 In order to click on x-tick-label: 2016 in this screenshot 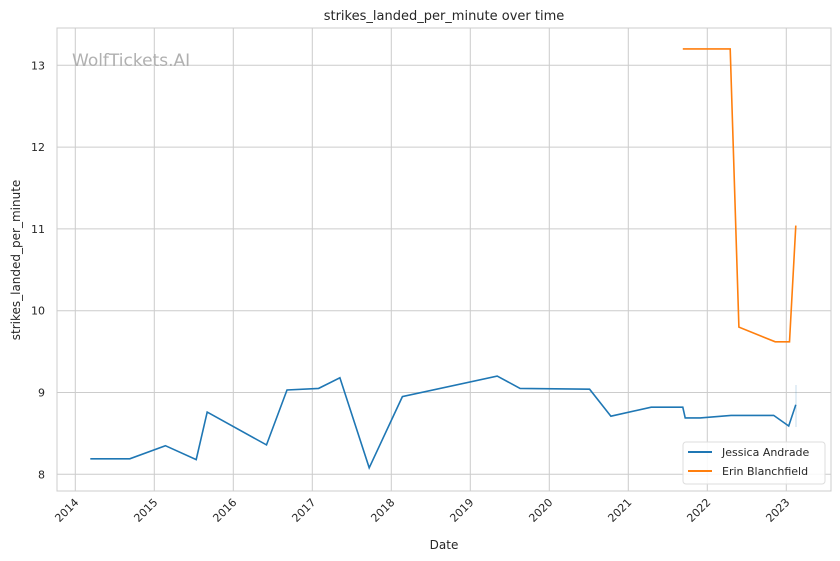, I will do `click(224, 510)`.